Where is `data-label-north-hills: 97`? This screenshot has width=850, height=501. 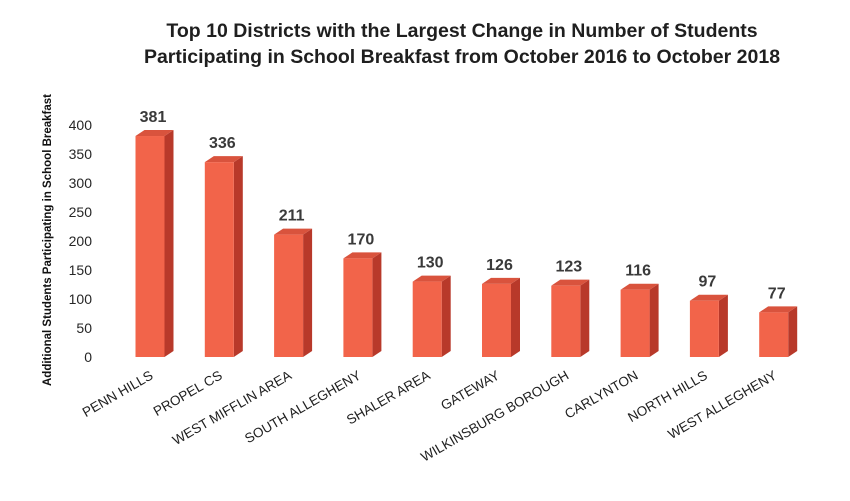
data-label-north-hills: 97 is located at coordinates (708, 282).